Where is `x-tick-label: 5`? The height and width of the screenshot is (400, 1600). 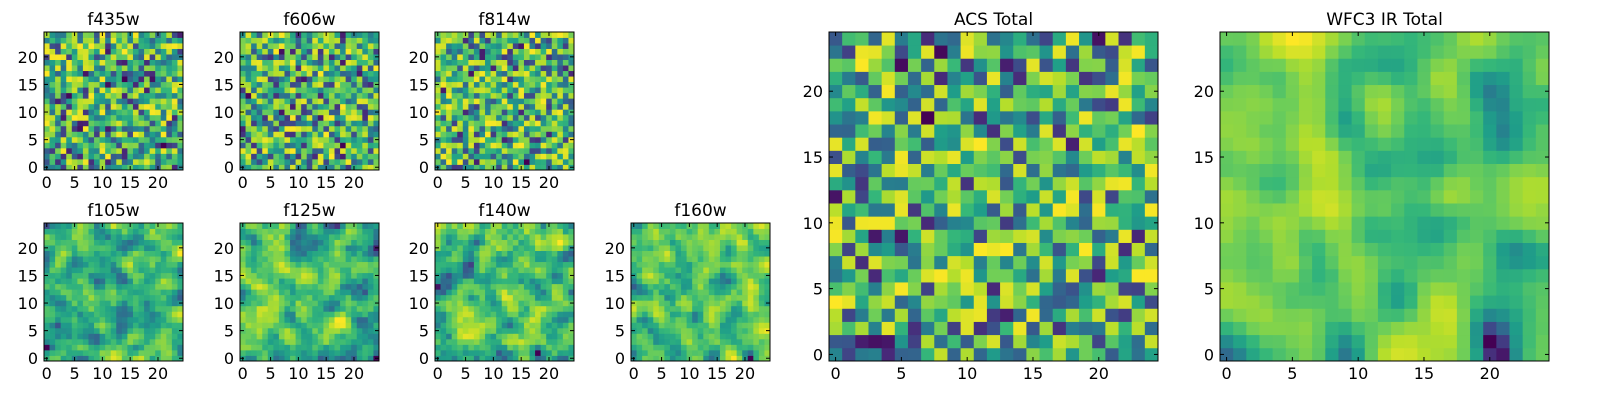 x-tick-label: 5 is located at coordinates (465, 182).